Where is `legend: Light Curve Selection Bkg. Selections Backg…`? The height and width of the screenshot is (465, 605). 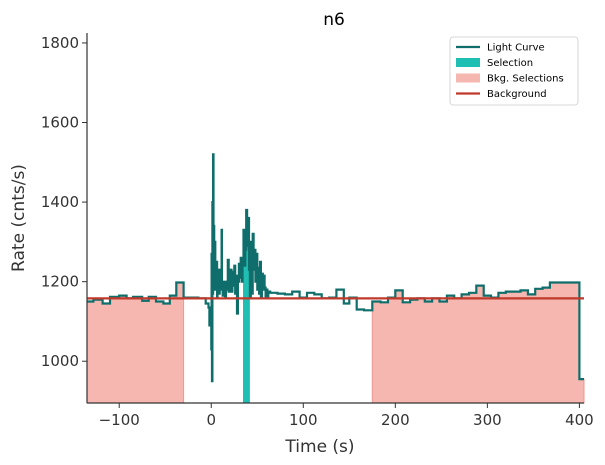 legend: Light Curve Selection Bkg. Selections Backg… is located at coordinates (514, 71).